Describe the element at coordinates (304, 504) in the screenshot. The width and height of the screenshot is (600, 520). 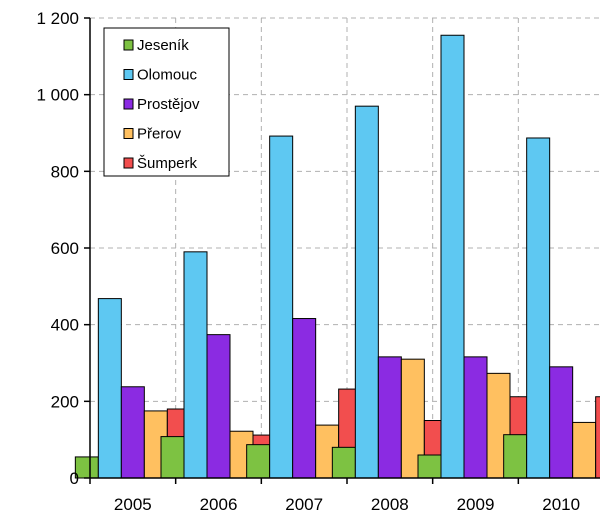
I see `x-tick-label-2007: 2007` at that location.